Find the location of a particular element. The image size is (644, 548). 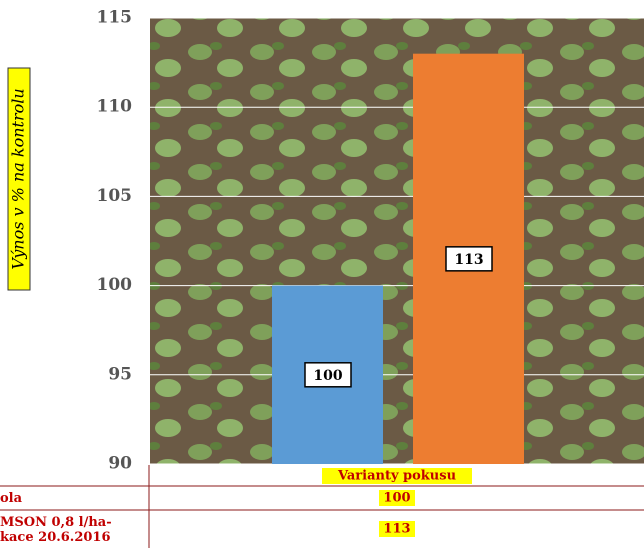

y-axis-label: Výnos v % na kontrolu is located at coordinates (18, 178).